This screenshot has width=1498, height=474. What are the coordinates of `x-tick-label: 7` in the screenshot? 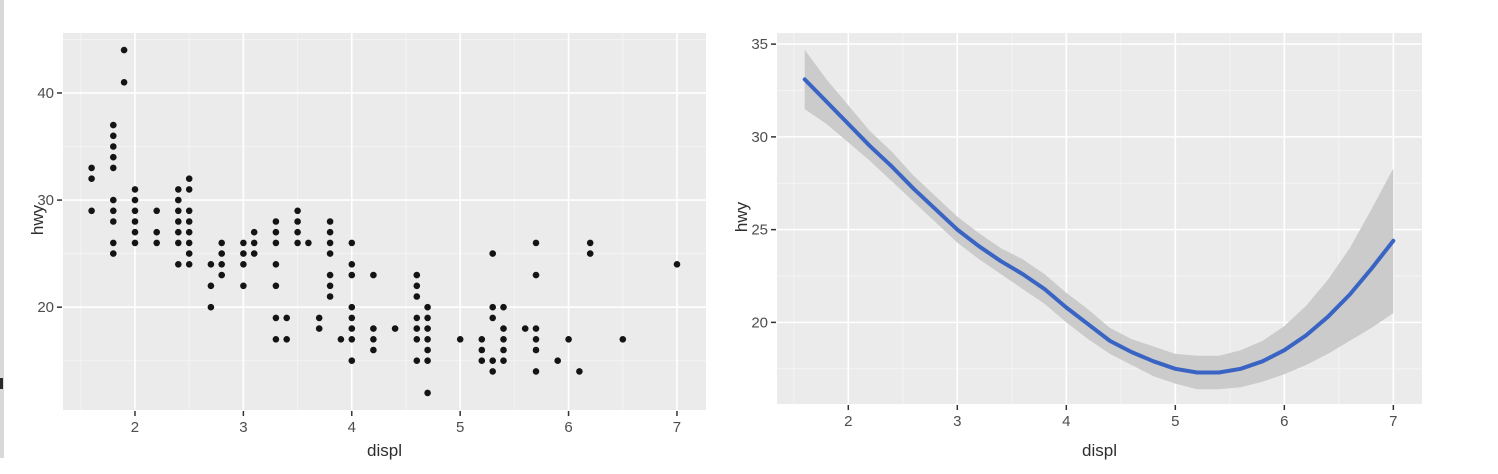 It's located at (677, 427).